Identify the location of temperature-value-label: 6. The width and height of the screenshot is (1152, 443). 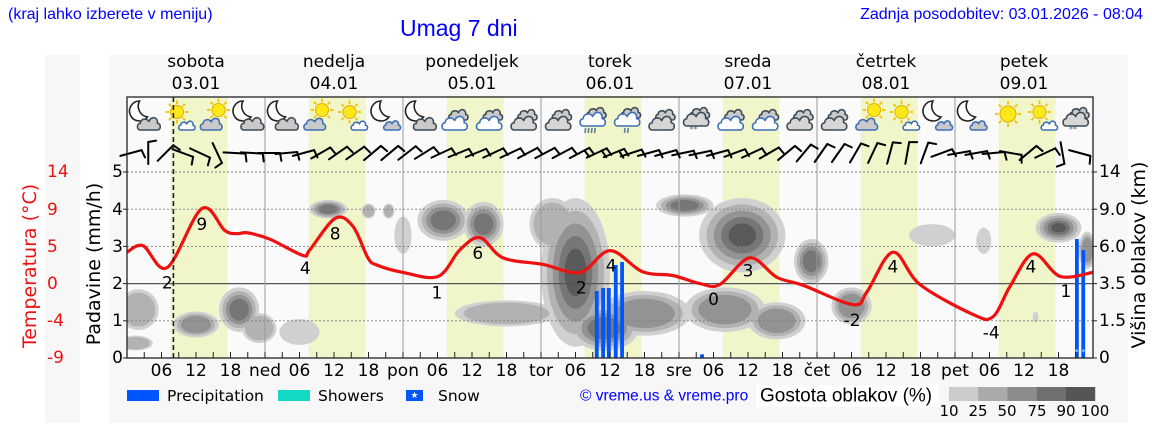
(477, 254).